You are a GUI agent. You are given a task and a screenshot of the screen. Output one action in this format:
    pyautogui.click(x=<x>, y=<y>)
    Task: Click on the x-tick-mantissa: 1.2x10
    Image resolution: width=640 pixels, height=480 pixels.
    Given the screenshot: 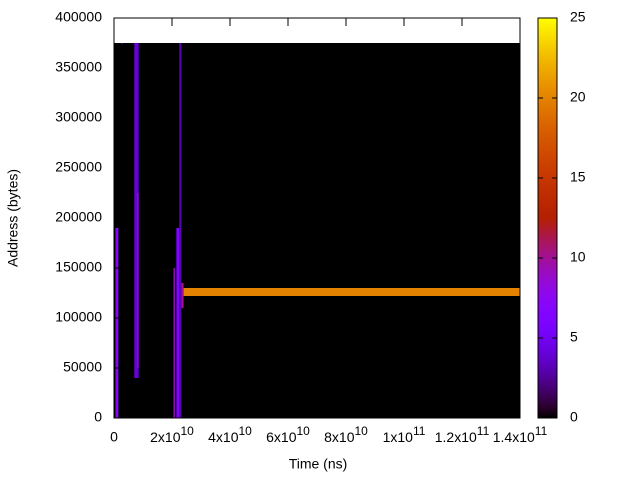 What is the action you would take?
    pyautogui.click(x=456, y=437)
    